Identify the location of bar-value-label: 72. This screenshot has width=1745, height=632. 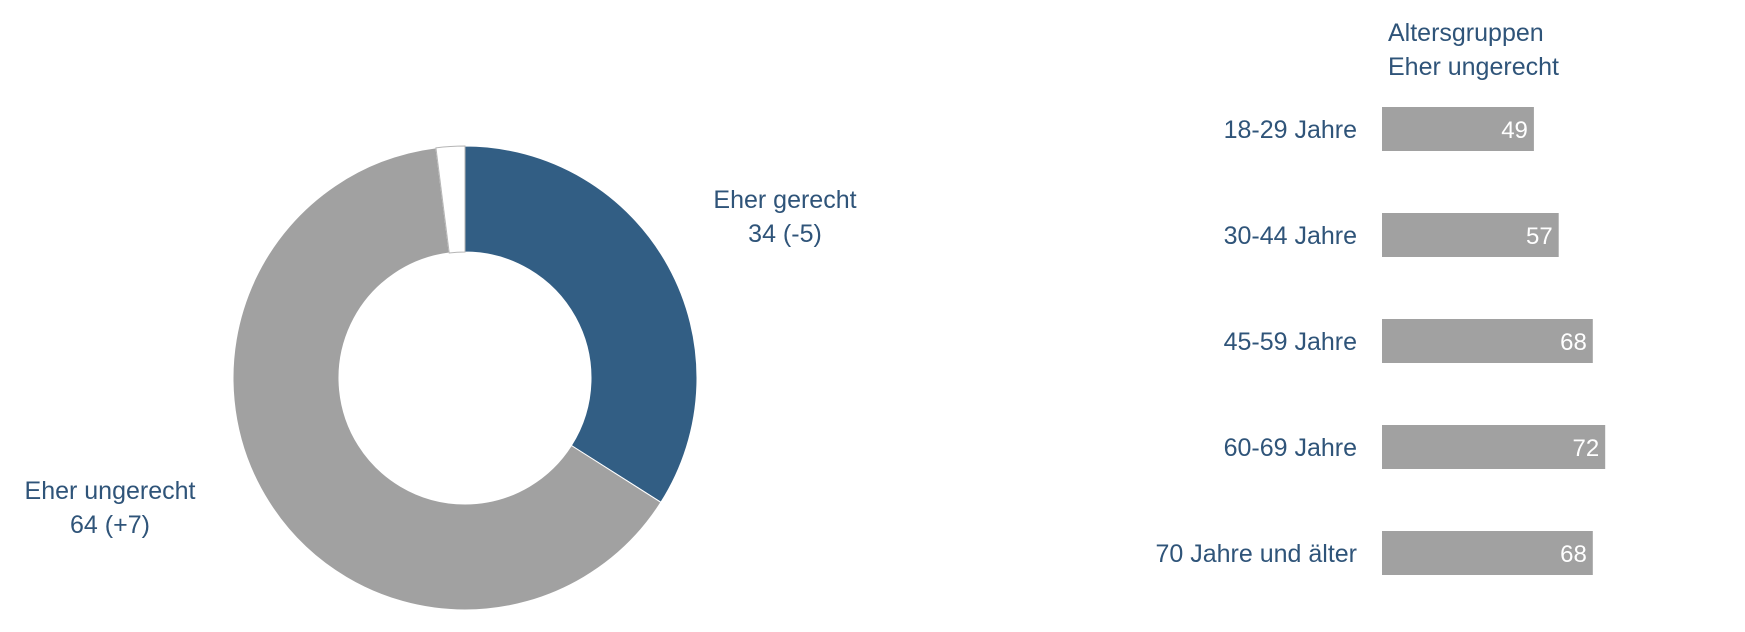
(1585, 448).